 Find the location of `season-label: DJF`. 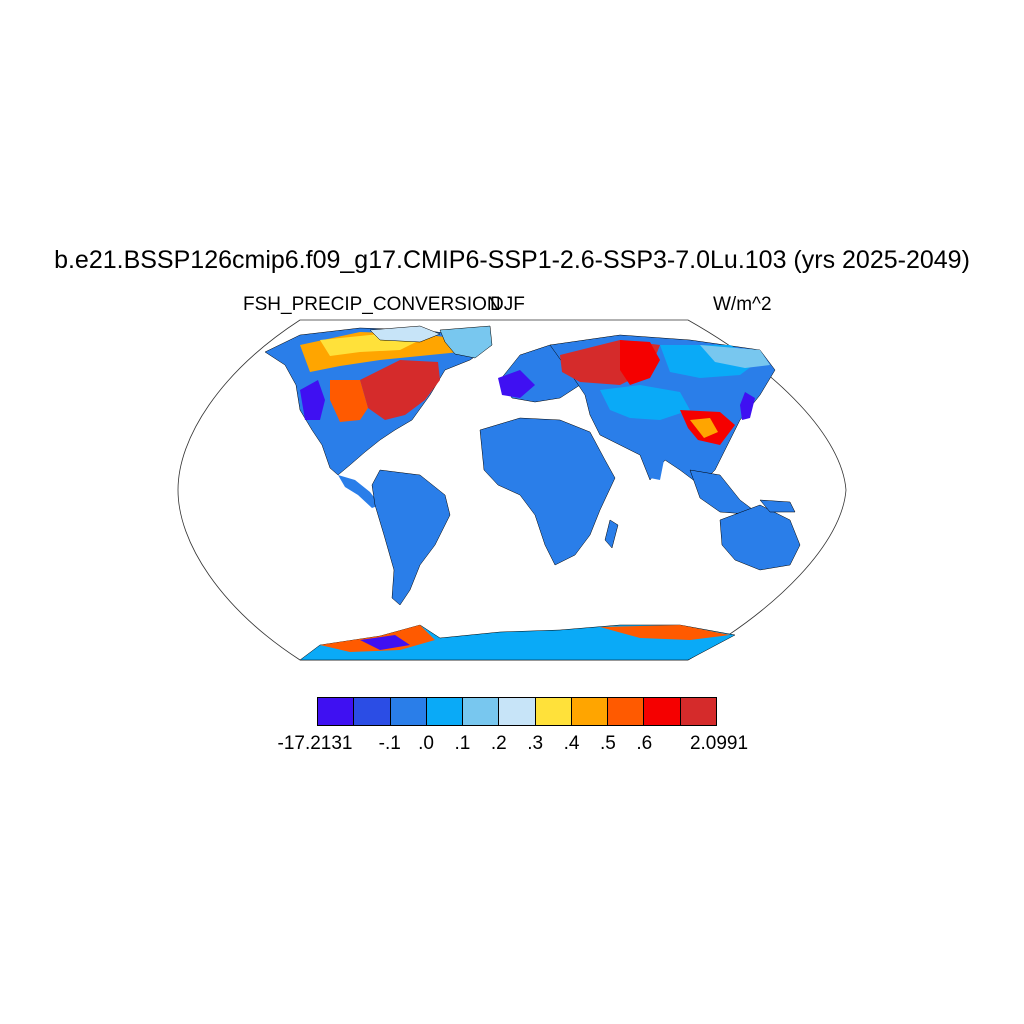

season-label: DJF is located at coordinates (507, 304).